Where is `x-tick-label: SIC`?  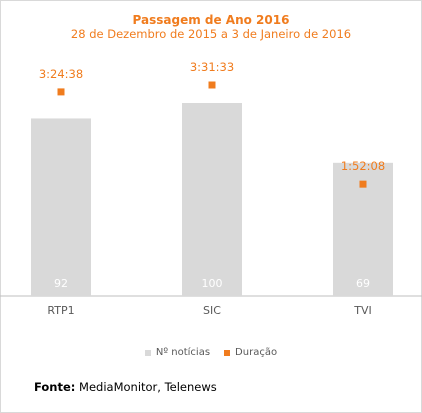
x-tick-label: SIC is located at coordinates (212, 310).